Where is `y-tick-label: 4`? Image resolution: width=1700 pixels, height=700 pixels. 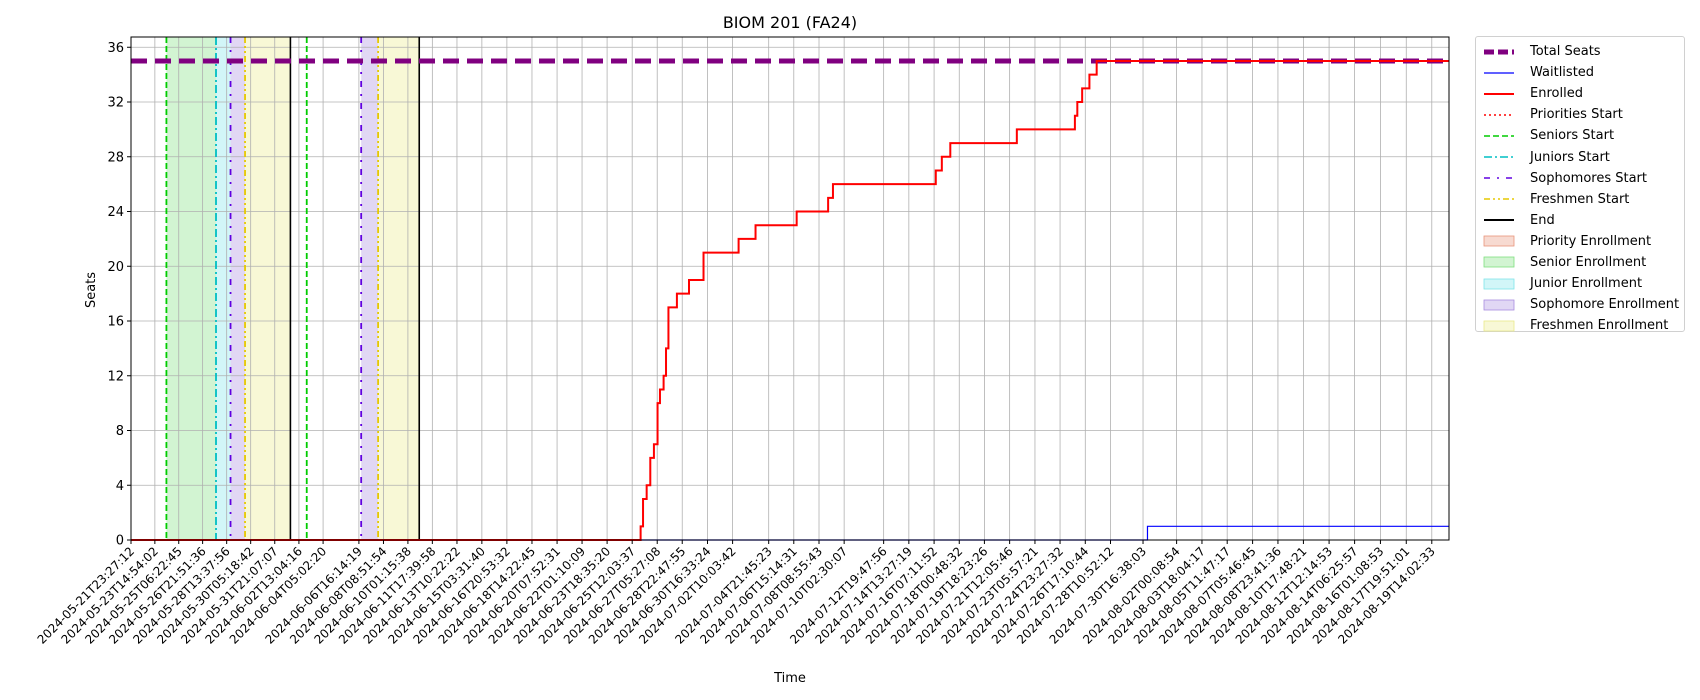 y-tick-label: 4 is located at coordinates (120, 486).